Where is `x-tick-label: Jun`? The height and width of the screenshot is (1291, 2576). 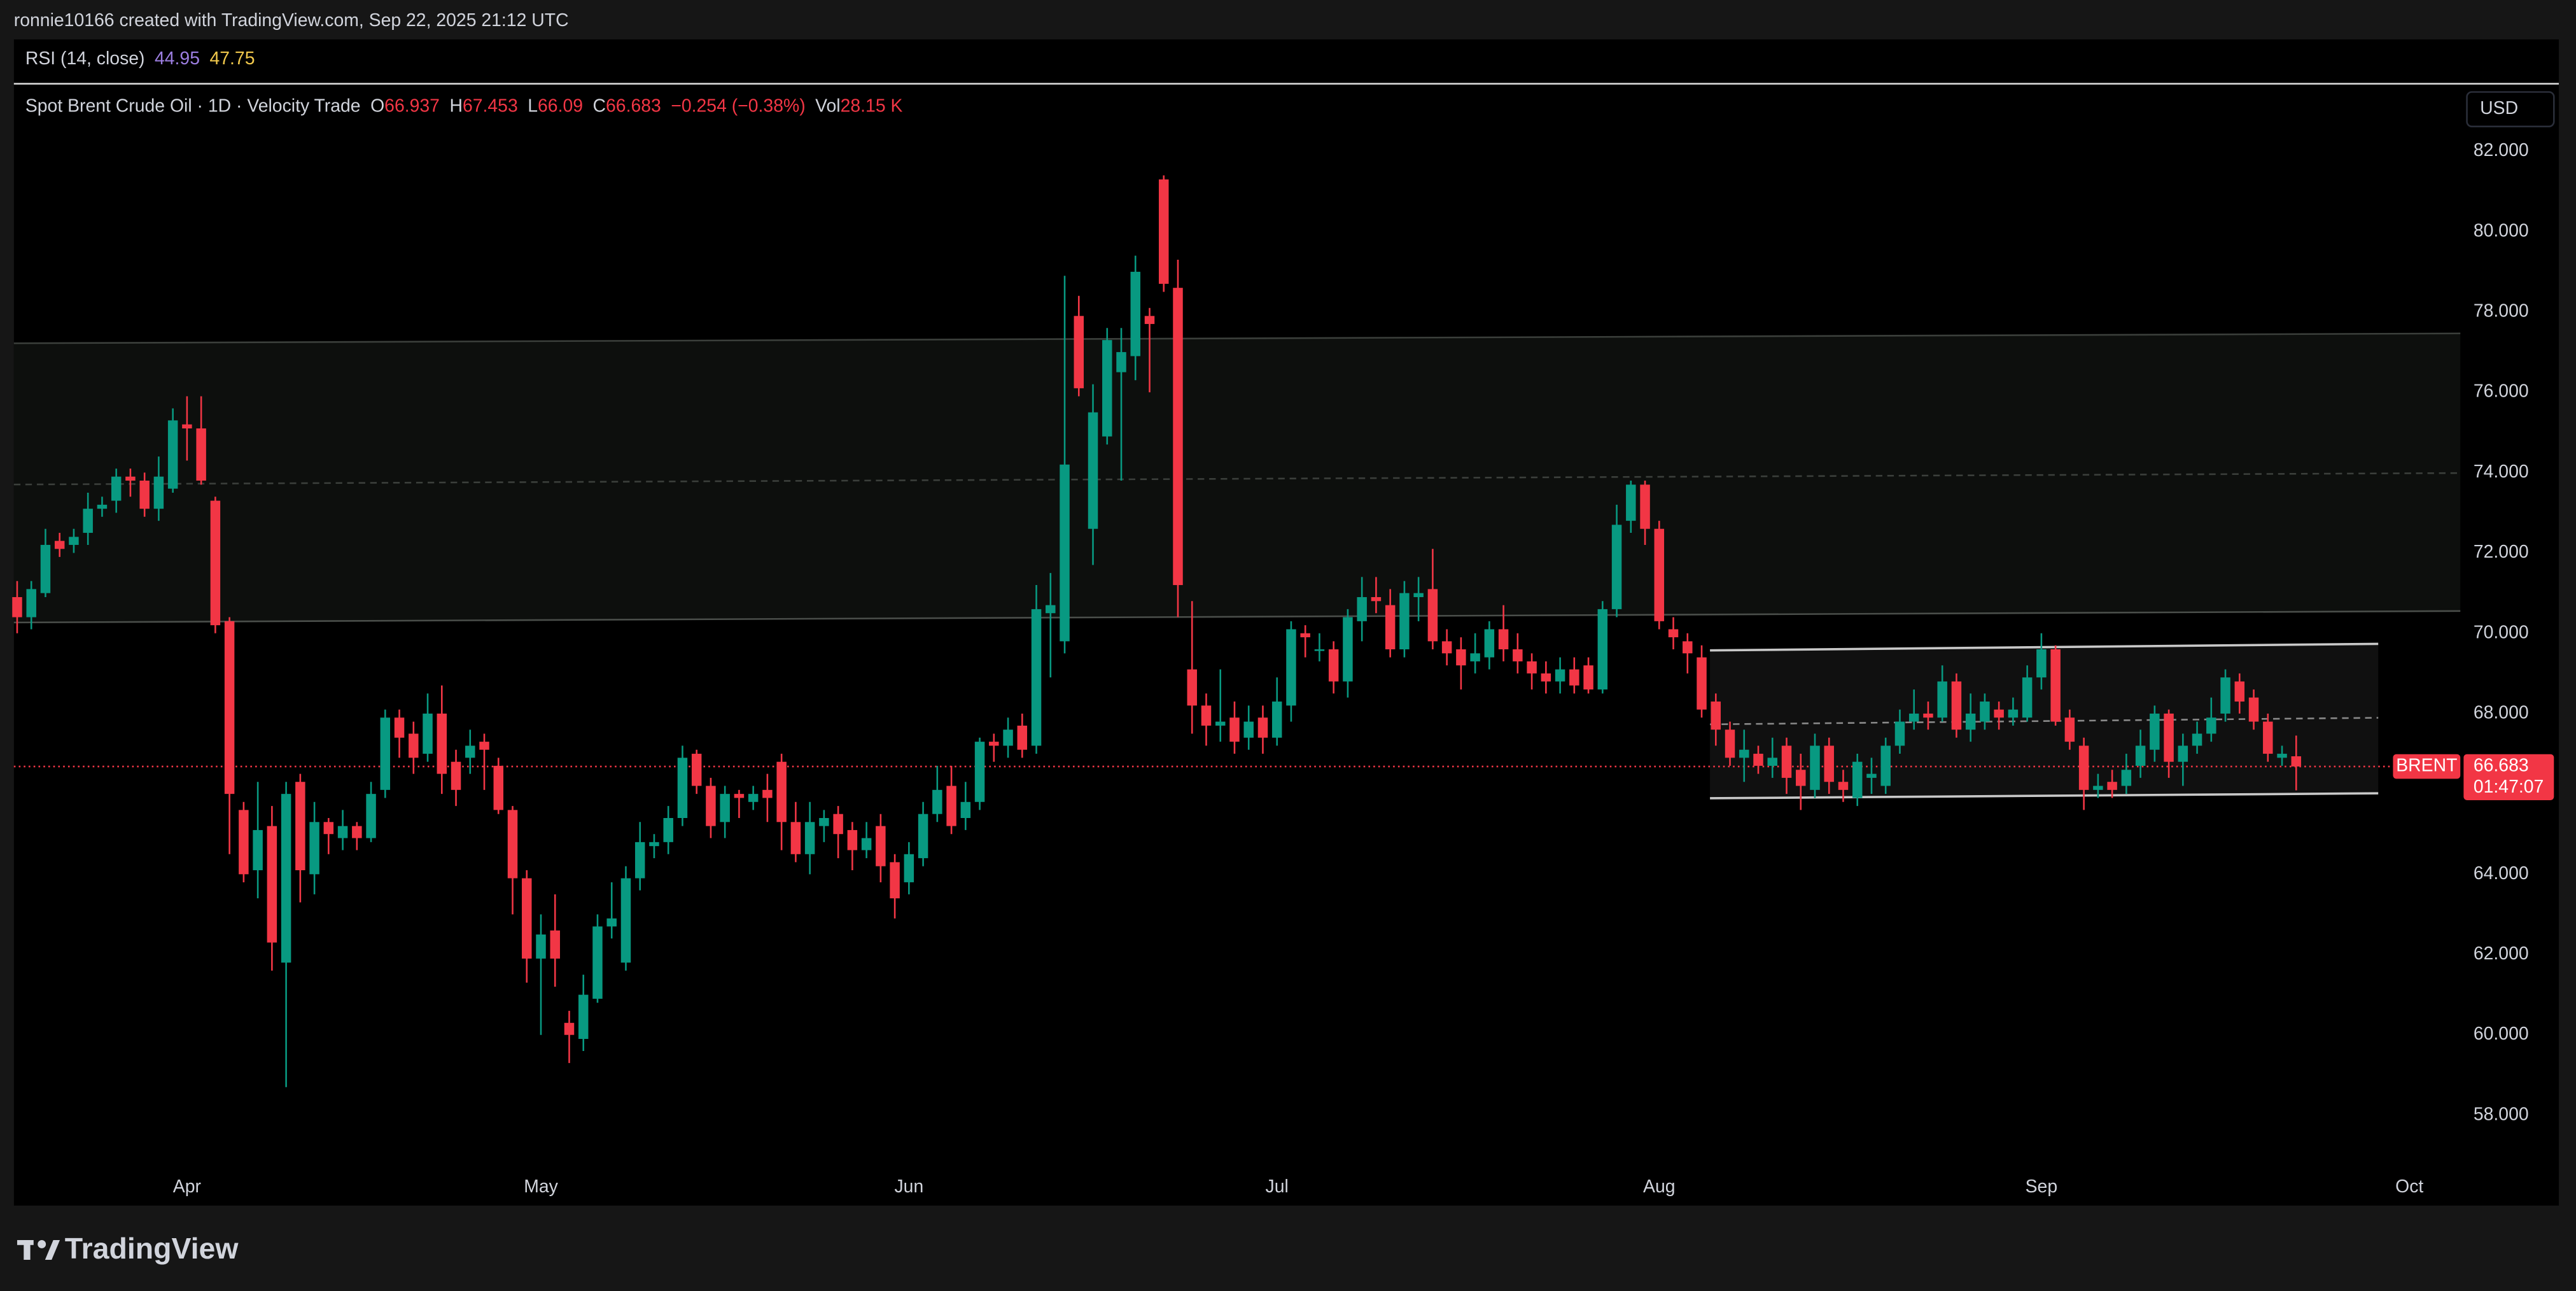 x-tick-label: Jun is located at coordinates (908, 1186).